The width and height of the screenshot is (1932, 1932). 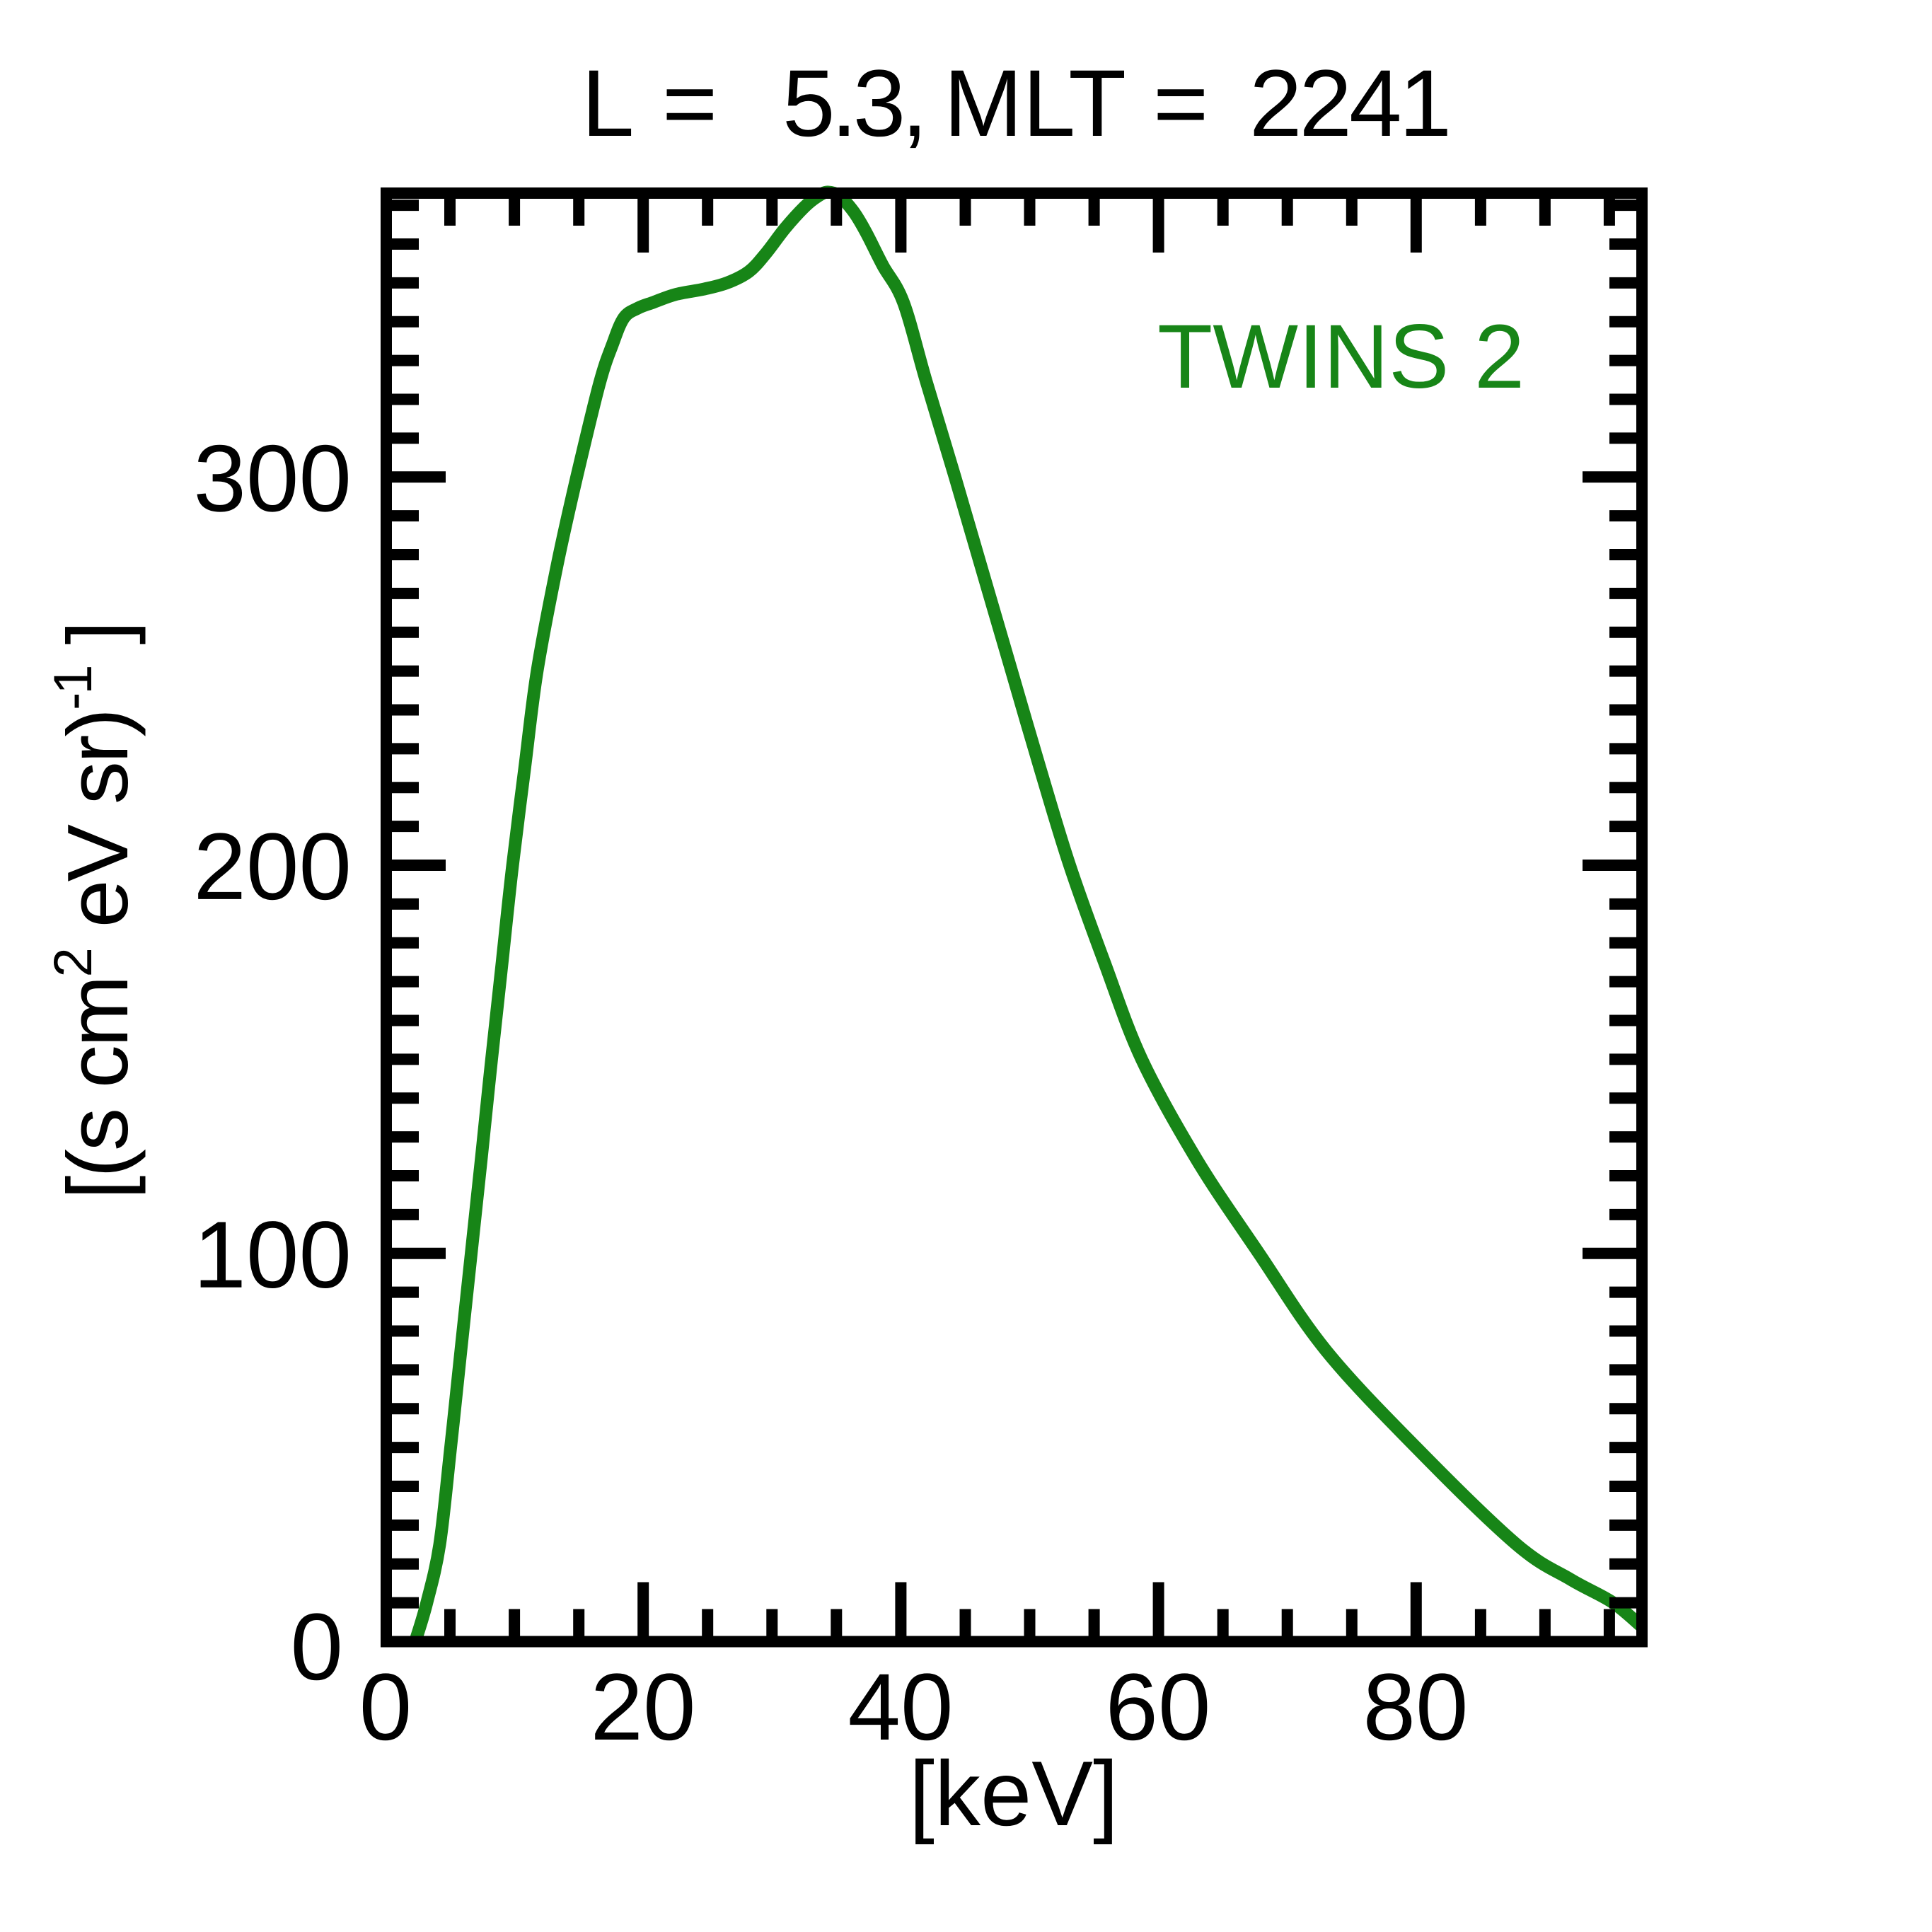 I want to click on svg-text: 100, so click(x=272, y=1255).